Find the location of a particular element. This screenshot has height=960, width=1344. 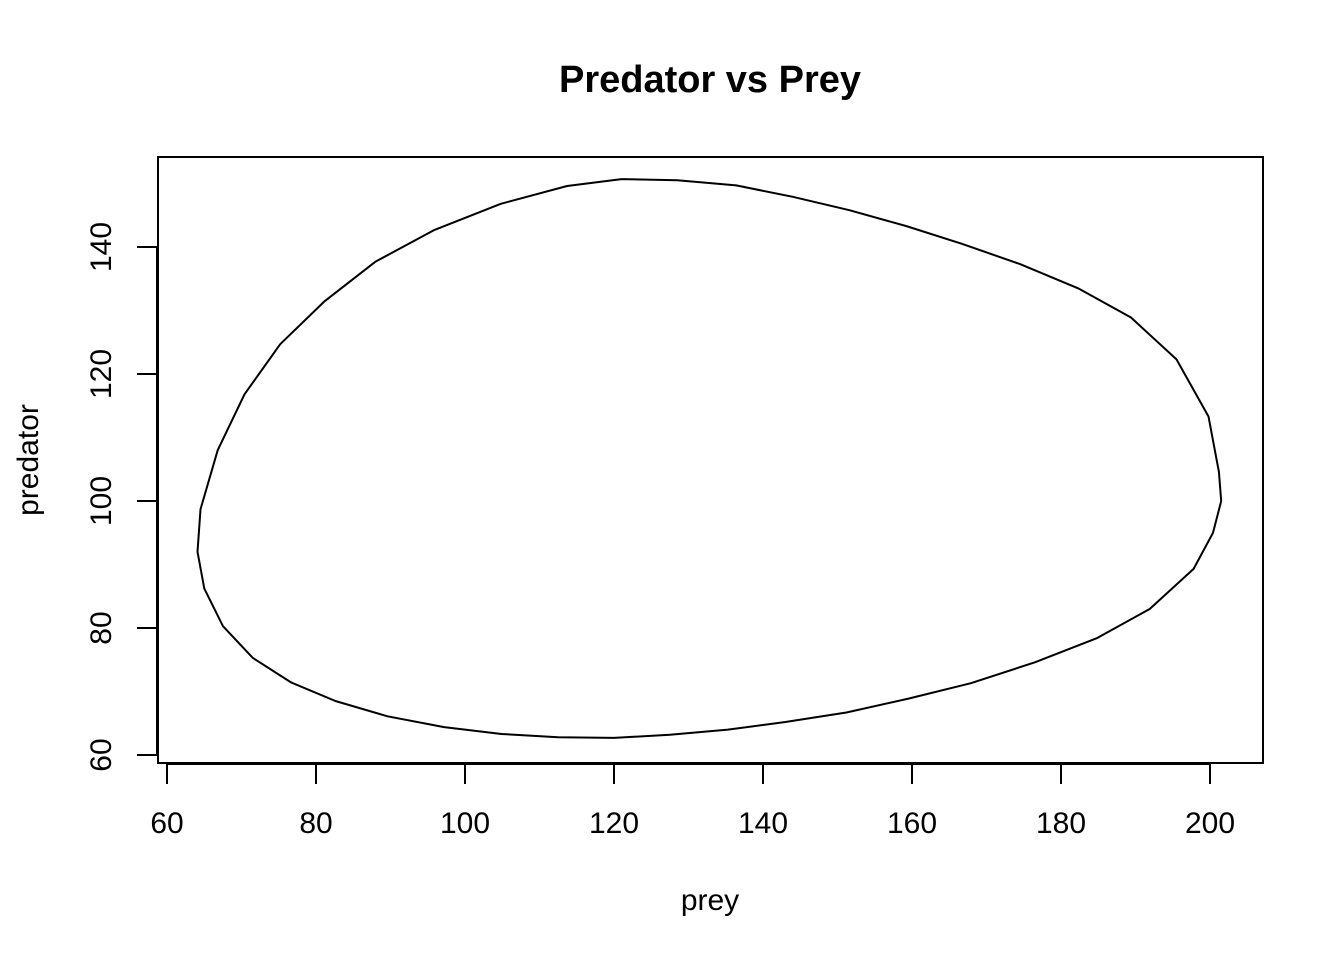

x-tick-label: 180 is located at coordinates (1061, 823).